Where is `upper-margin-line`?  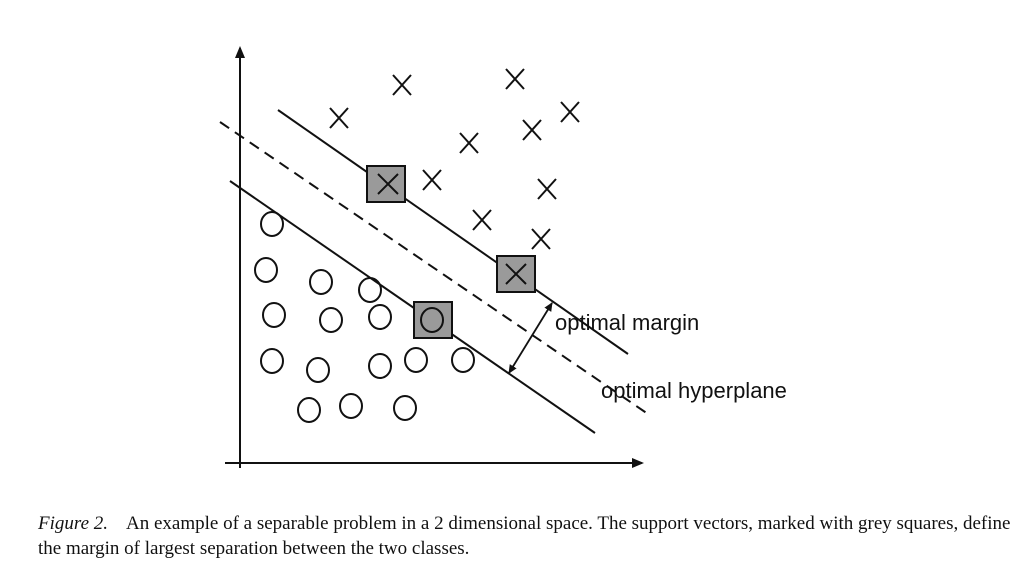
upper-margin-line is located at coordinates (453, 232).